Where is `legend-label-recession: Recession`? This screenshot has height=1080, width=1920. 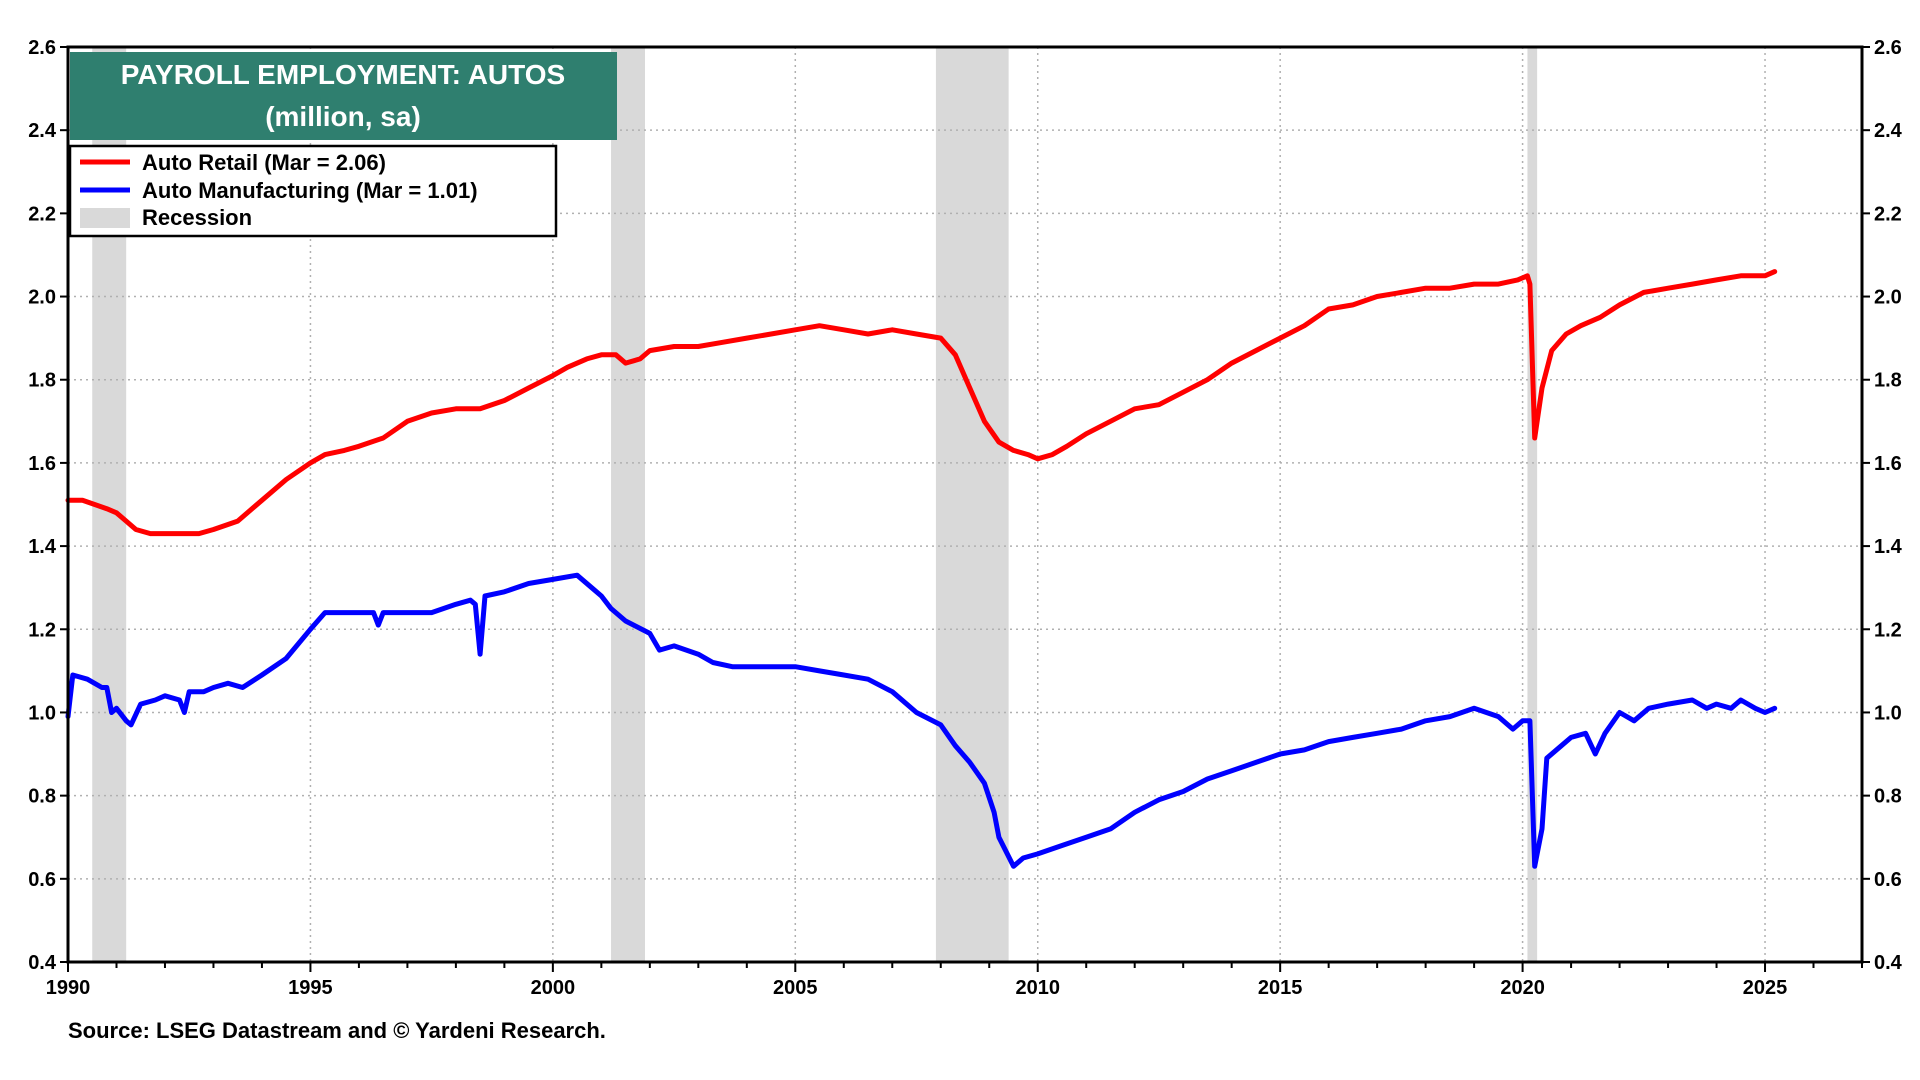 legend-label-recession: Recession is located at coordinates (197, 217).